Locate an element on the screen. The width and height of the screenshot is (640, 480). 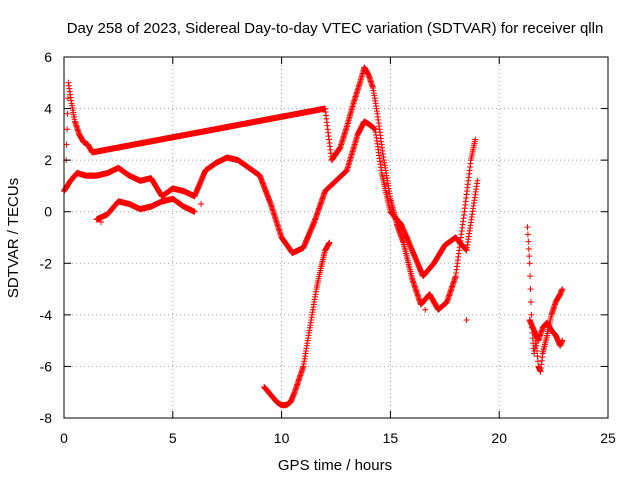
y-tick-label: 6 is located at coordinates (48, 57).